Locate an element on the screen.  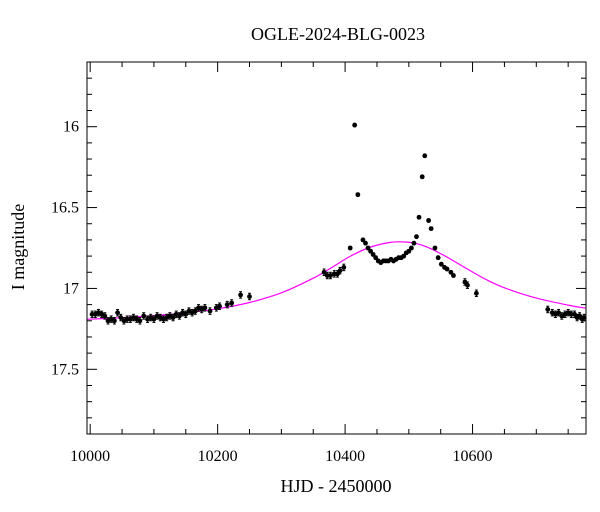
y-tick-label: 17 is located at coordinates (71, 288).